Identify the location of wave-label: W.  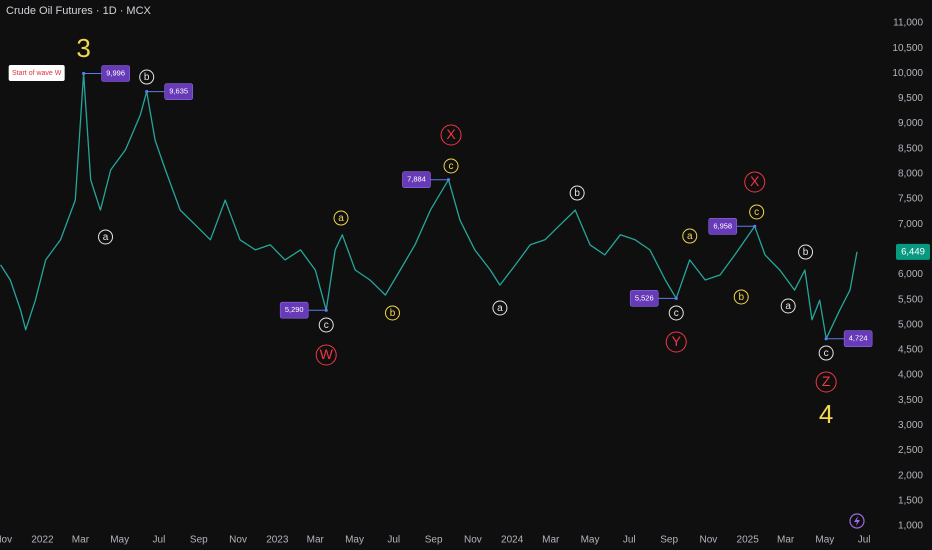
(326, 355).